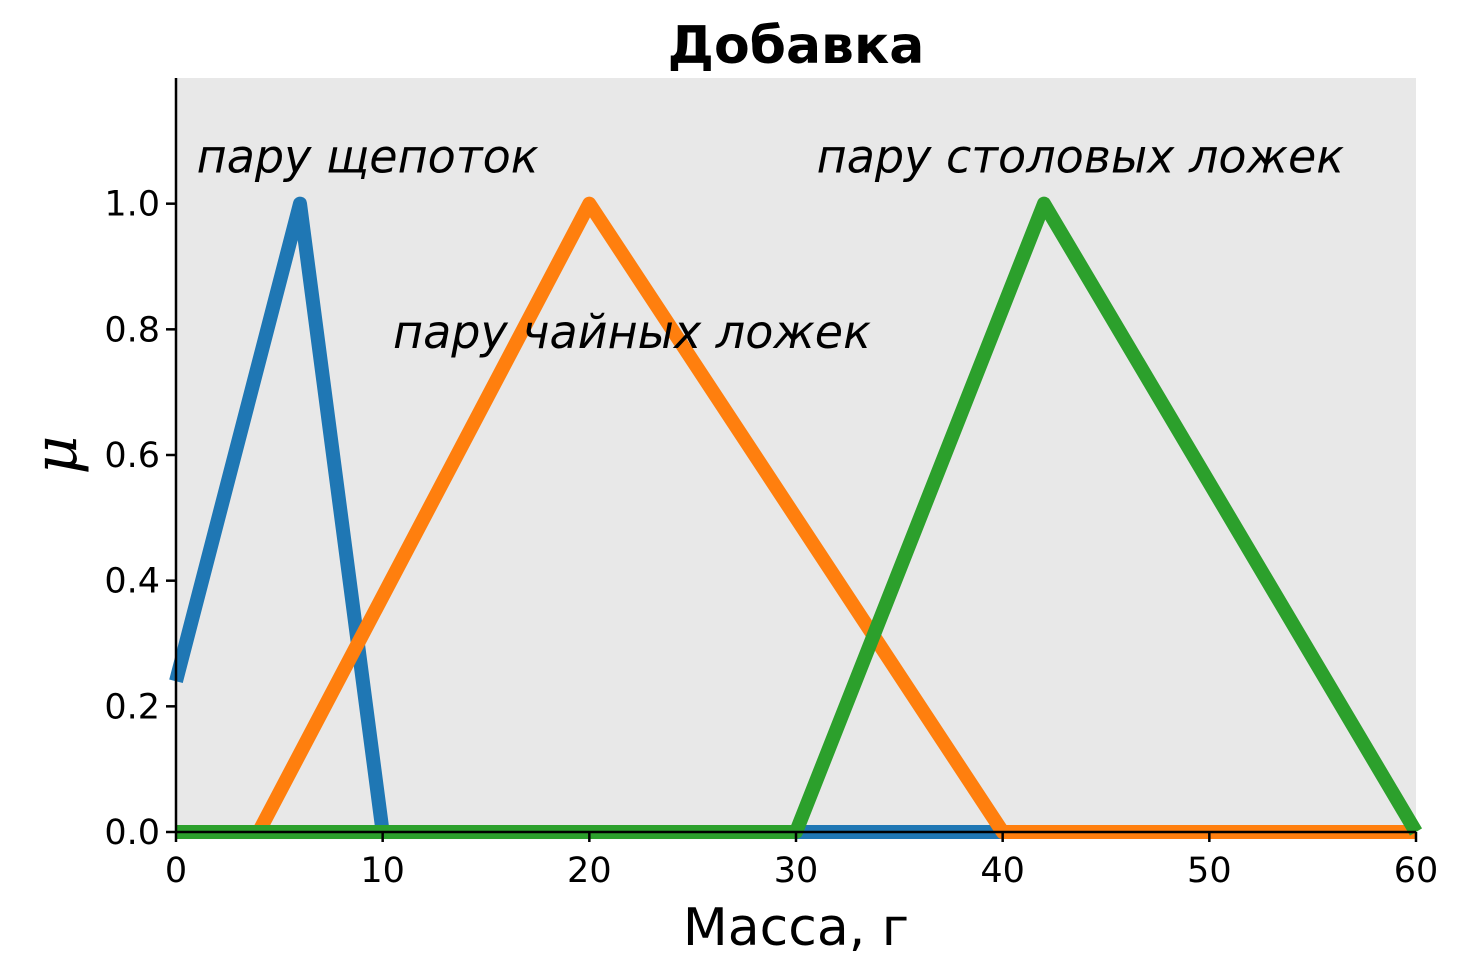 The height and width of the screenshot is (976, 1461). Describe the element at coordinates (382, 871) in the screenshot. I see `x-tick-label: 10` at that location.